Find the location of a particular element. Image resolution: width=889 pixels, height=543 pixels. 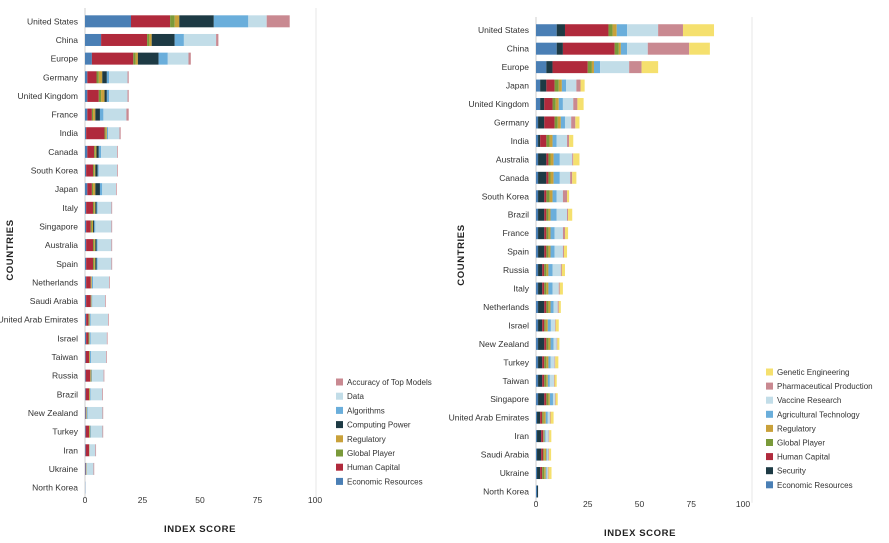

category-label: North Korea is located at coordinates (55, 488).